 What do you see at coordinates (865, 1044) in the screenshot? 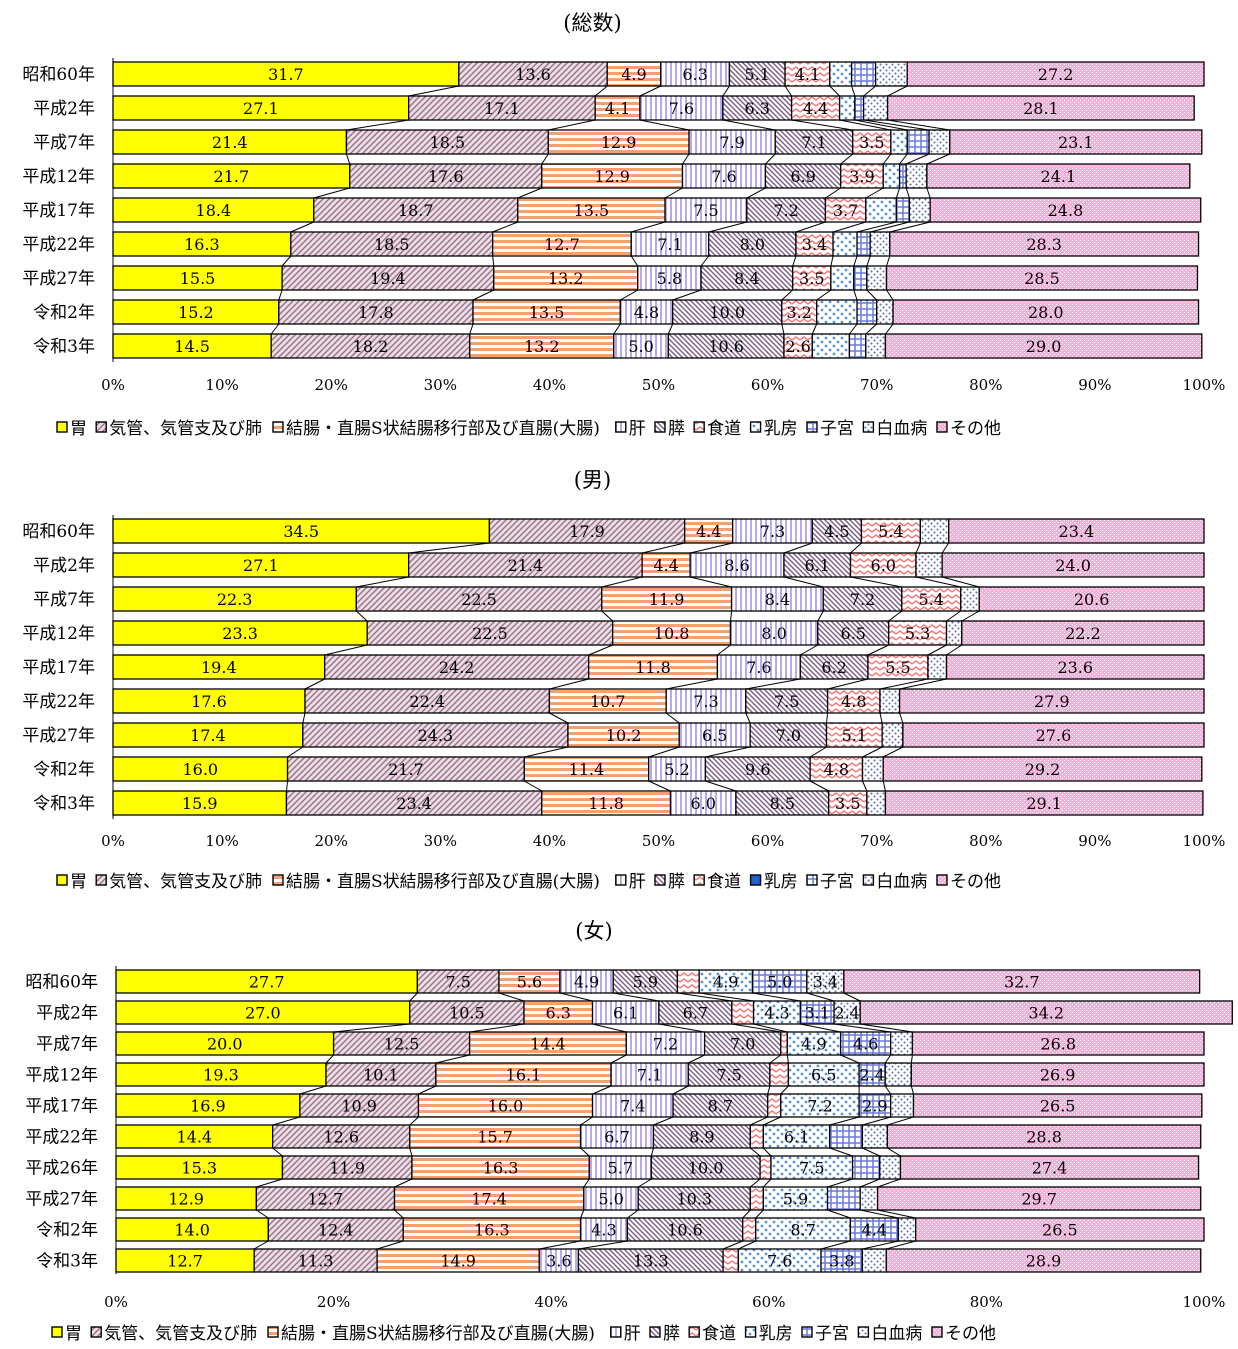
I see `data-label: 4.6` at bounding box center [865, 1044].